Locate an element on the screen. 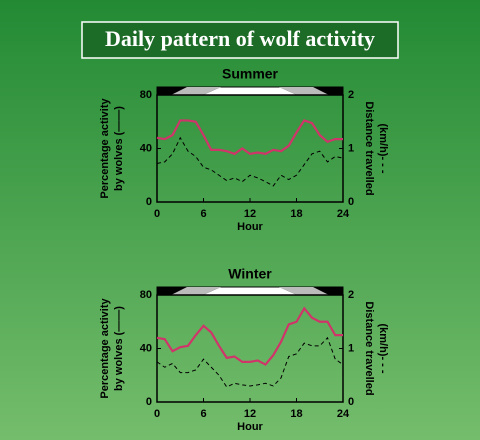  panel-title: Winter is located at coordinates (250, 274).